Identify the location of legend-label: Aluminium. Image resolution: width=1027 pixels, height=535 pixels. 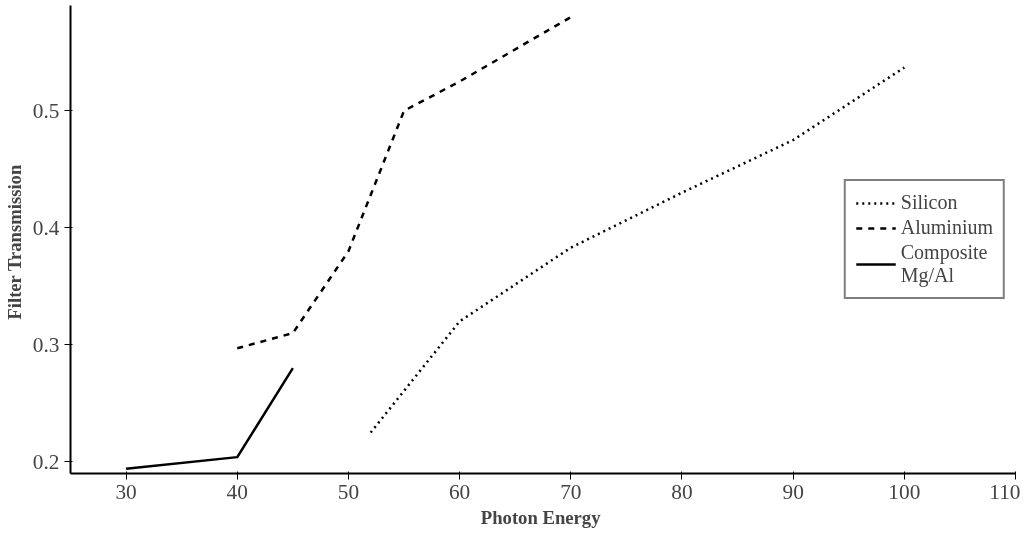
(946, 227).